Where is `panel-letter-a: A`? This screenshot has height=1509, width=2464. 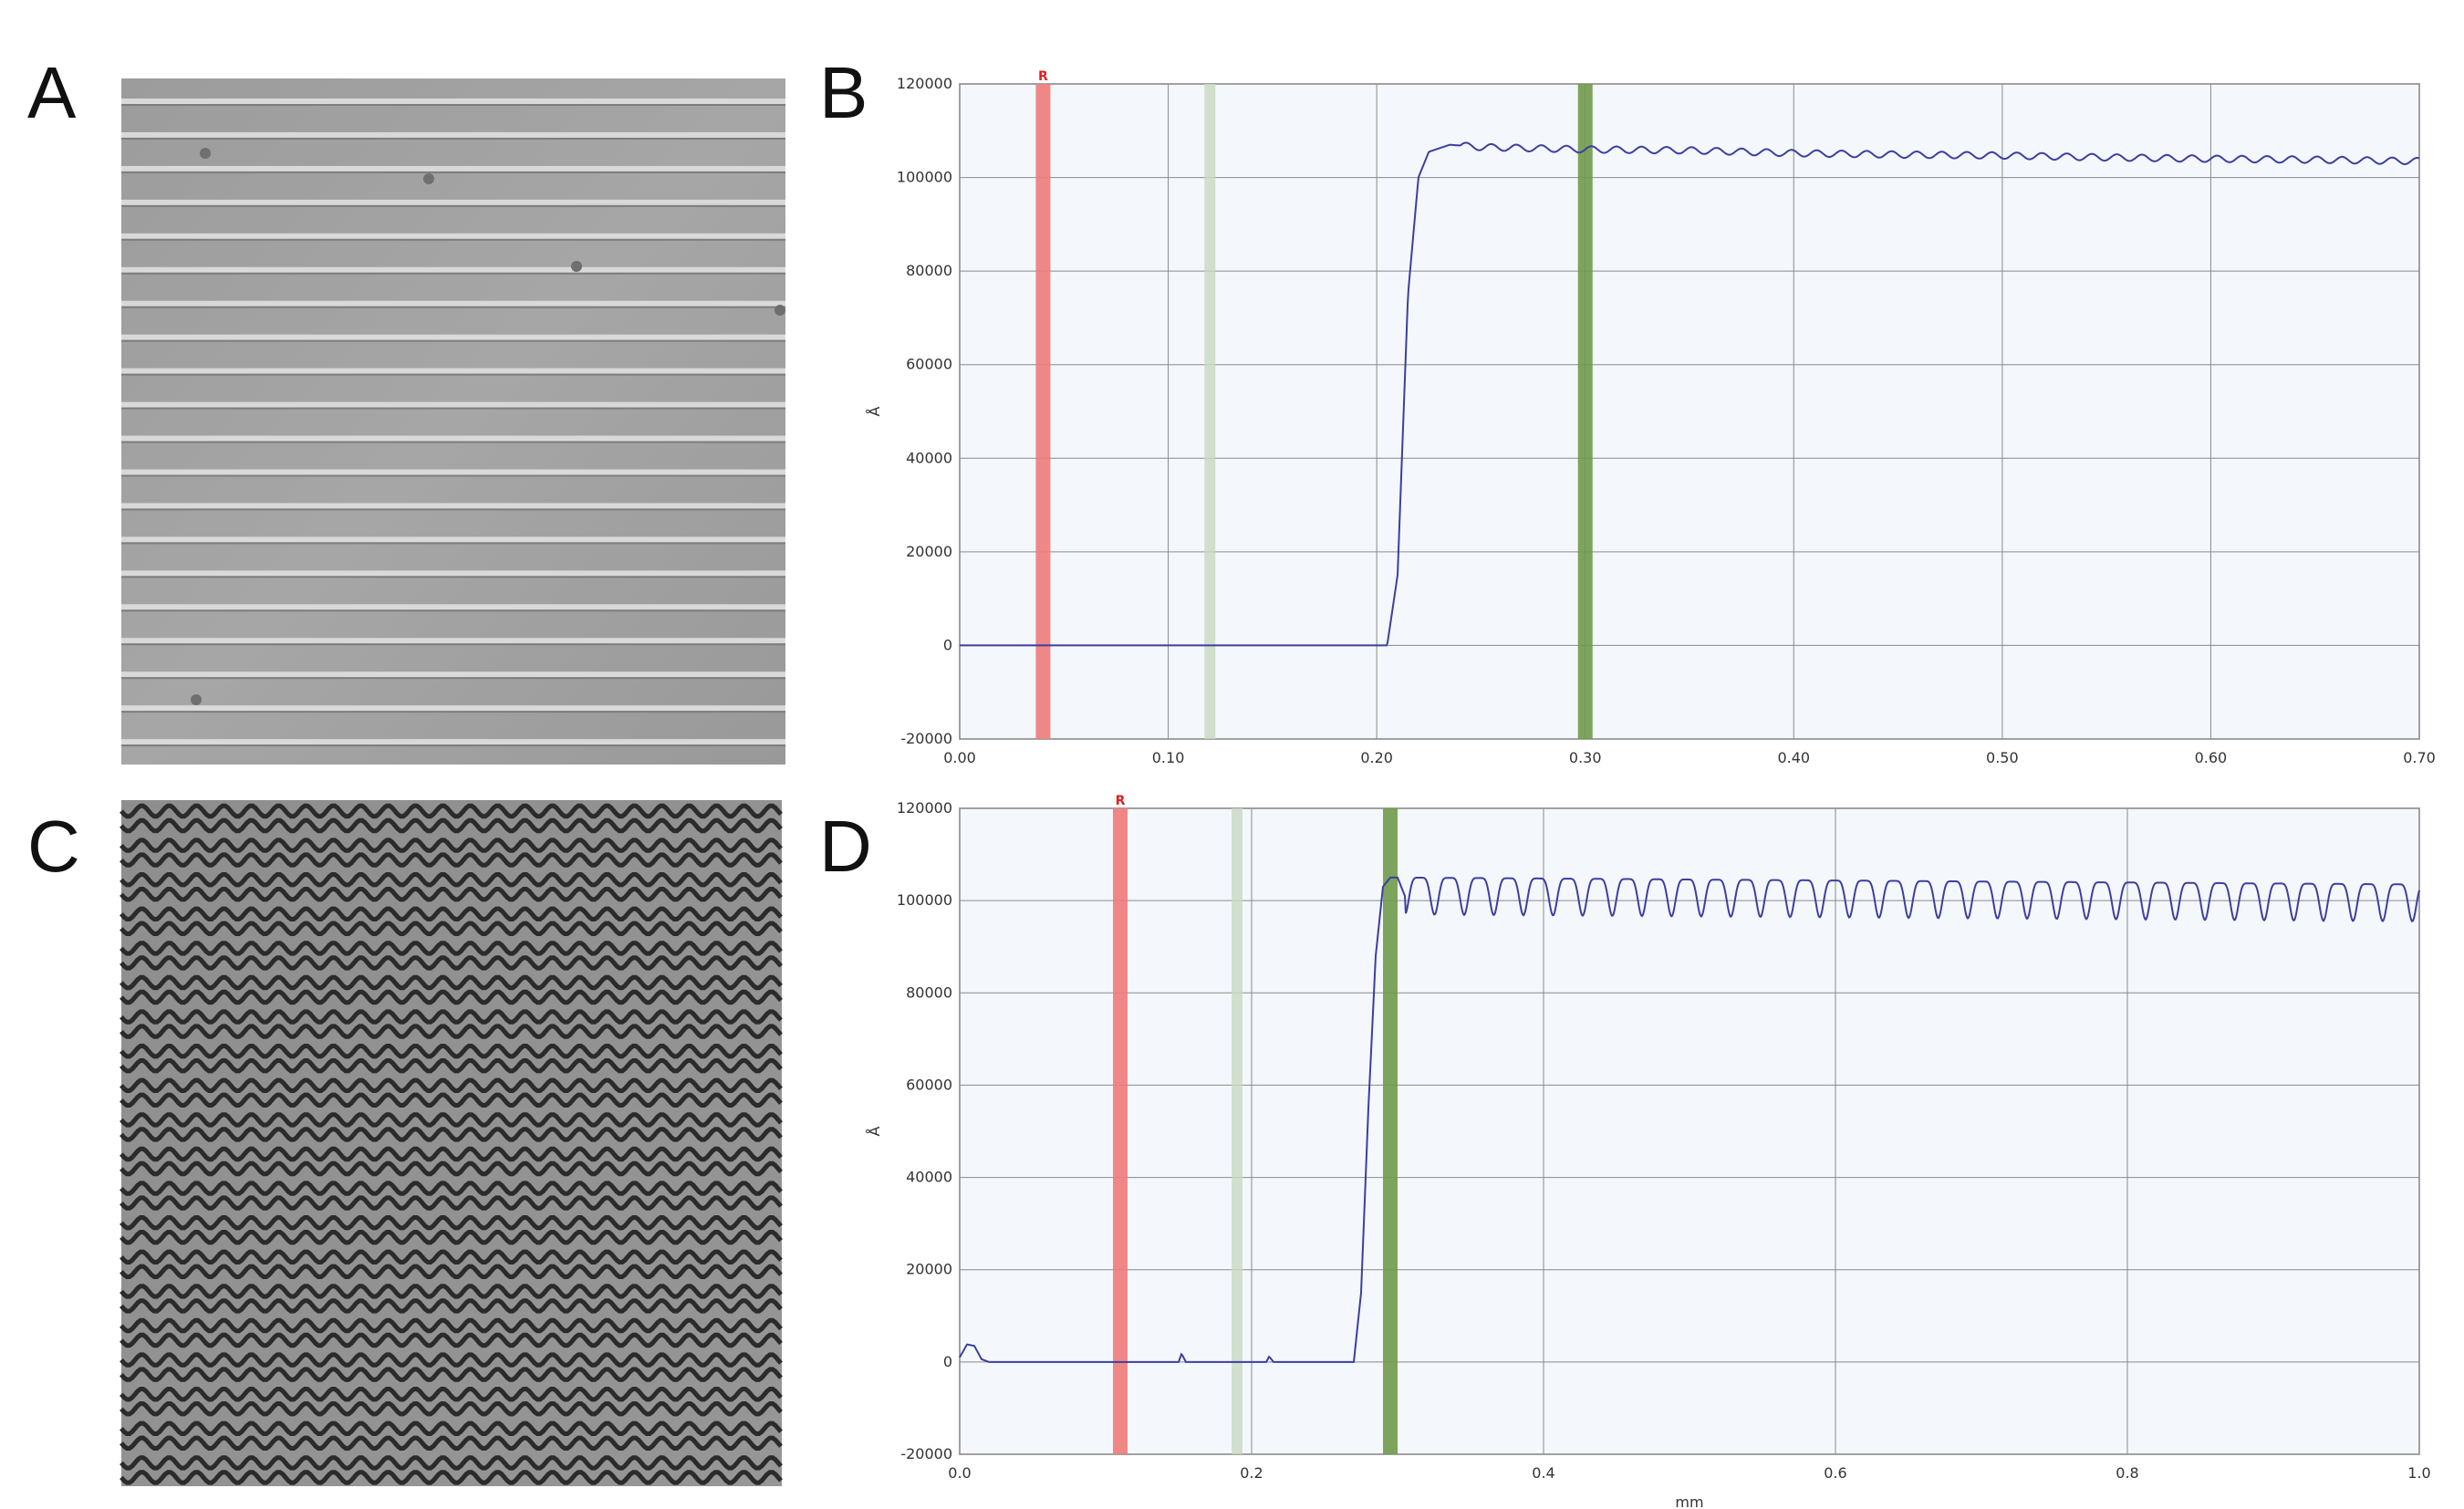
panel-letter-a: A is located at coordinates (52, 92).